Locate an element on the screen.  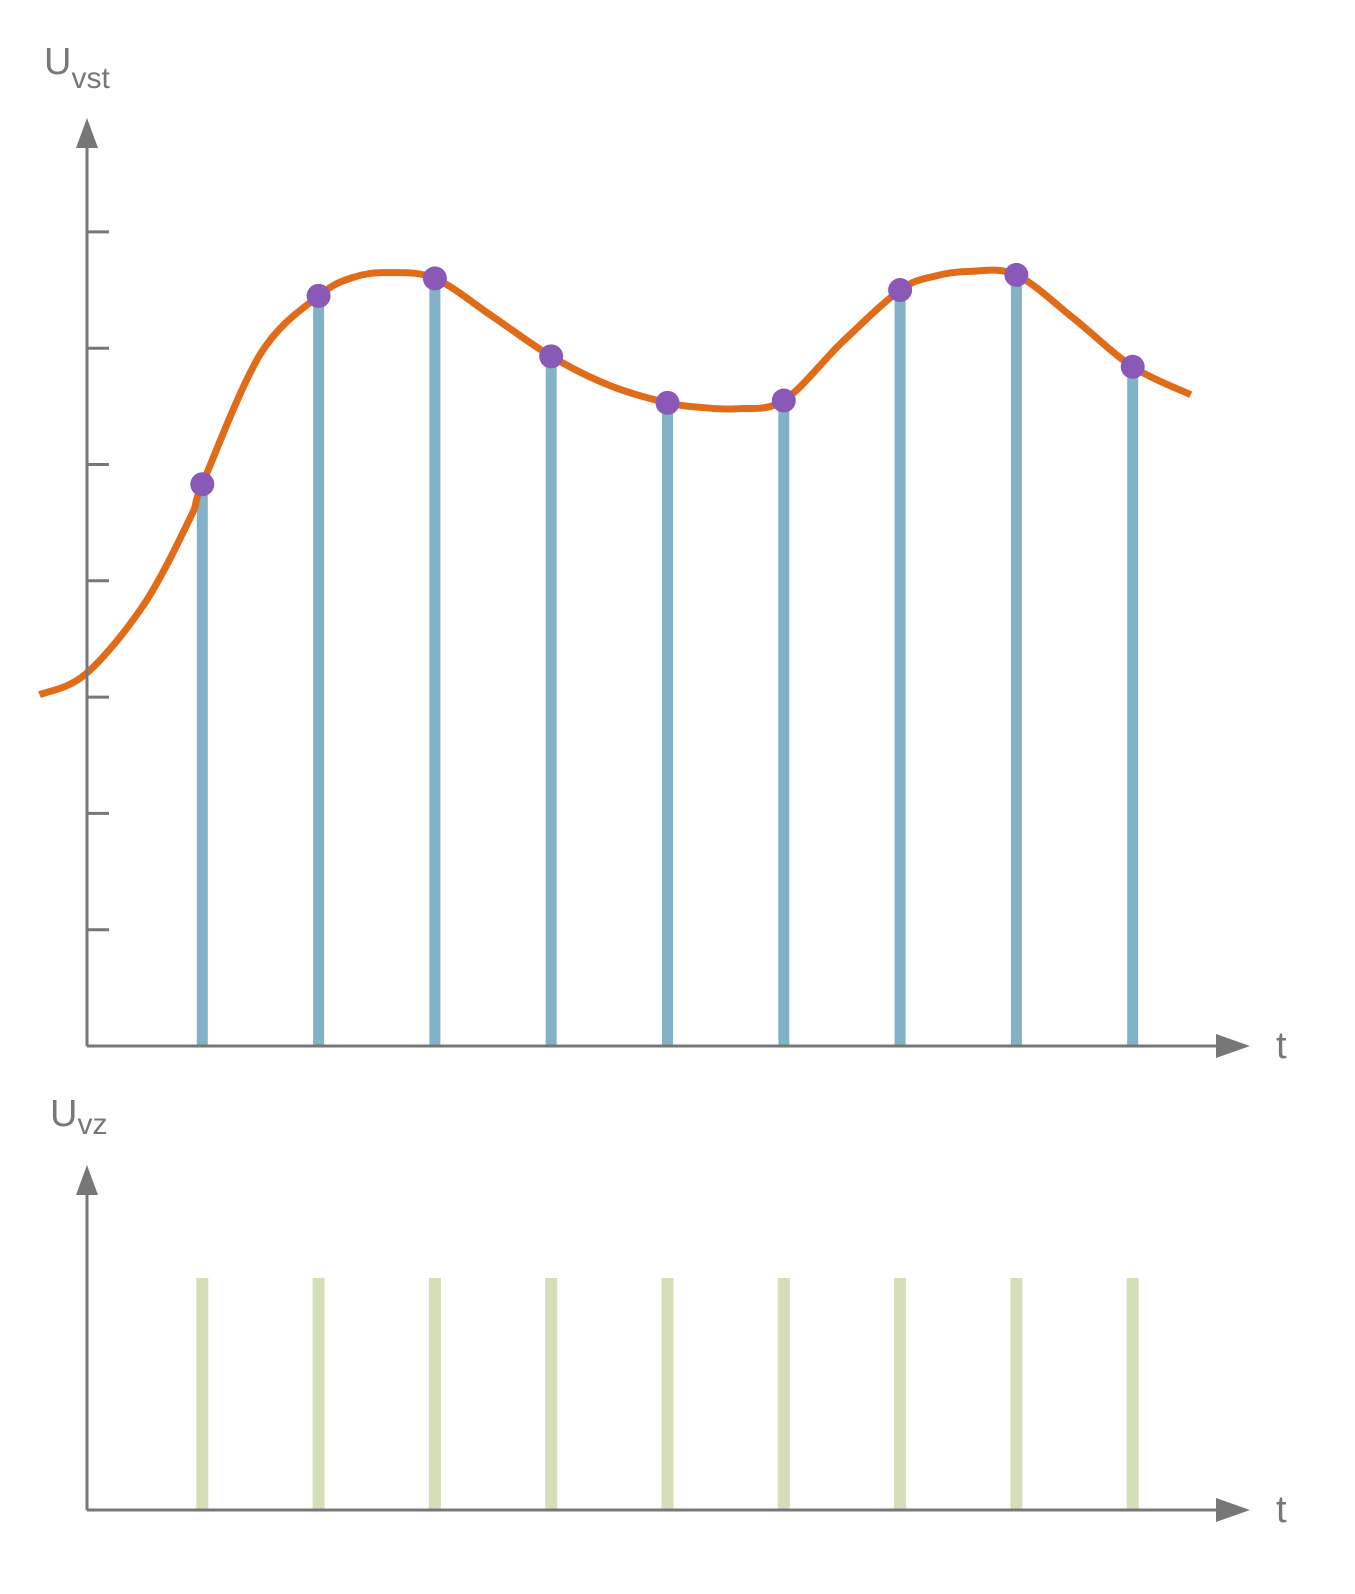
top-x-axis-label: t is located at coordinates (1281, 1046).